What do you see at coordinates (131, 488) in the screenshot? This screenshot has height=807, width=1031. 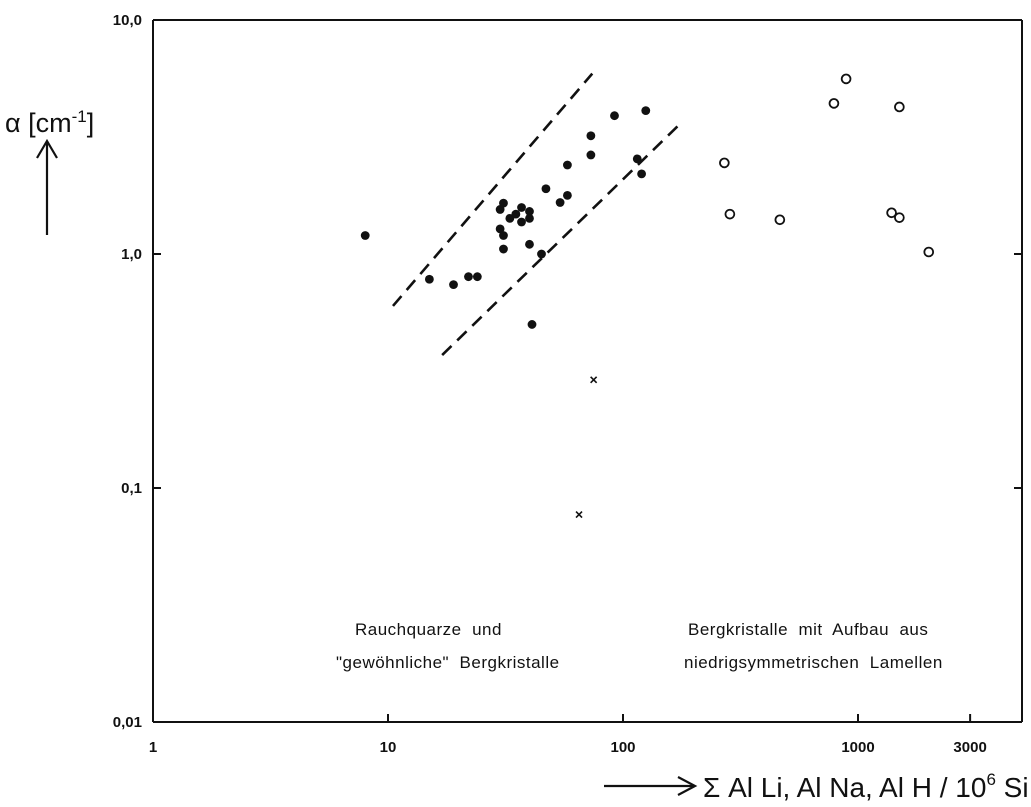 I see `y-tick-label: 0,1` at bounding box center [131, 488].